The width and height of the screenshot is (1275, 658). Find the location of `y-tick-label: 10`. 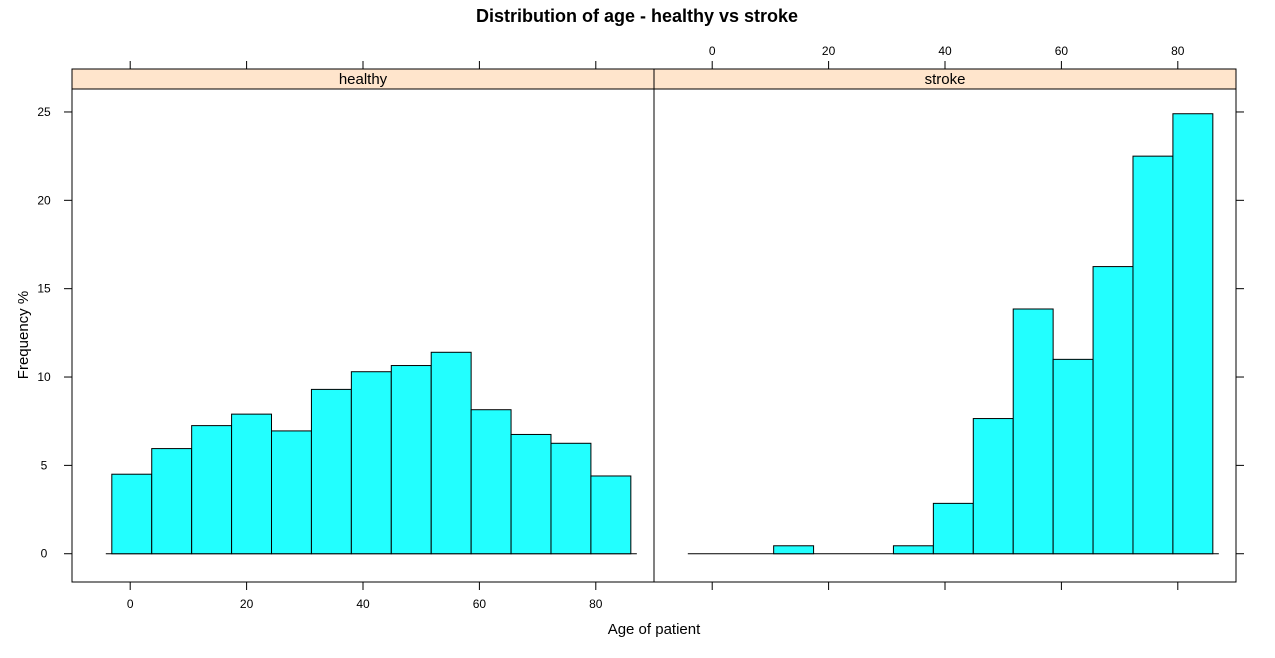

y-tick-label: 10 is located at coordinates (44, 377).